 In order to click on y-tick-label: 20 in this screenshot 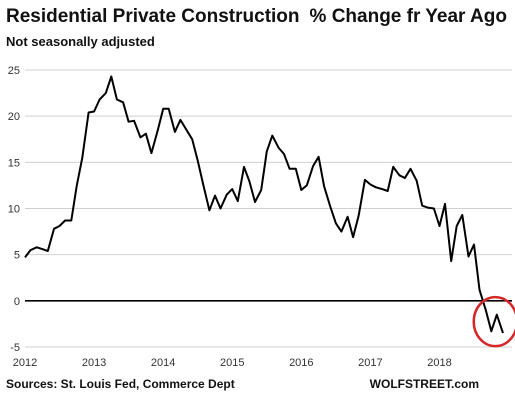, I will do `click(14, 117)`.